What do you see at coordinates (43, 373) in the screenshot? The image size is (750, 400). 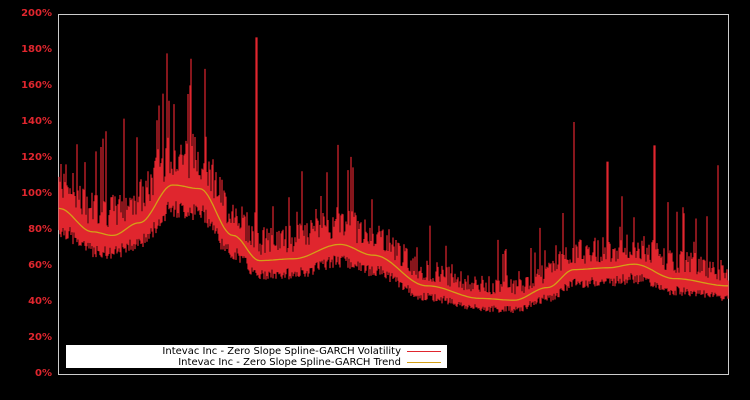 I see `y-tick-0: 0%` at bounding box center [43, 373].